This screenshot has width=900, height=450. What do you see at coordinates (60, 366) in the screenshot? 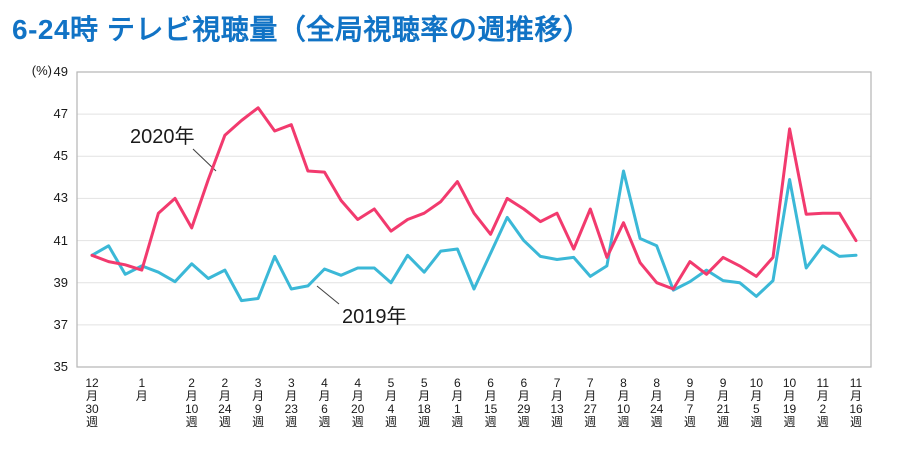
I see `y-tick-label: 35` at bounding box center [60, 366].